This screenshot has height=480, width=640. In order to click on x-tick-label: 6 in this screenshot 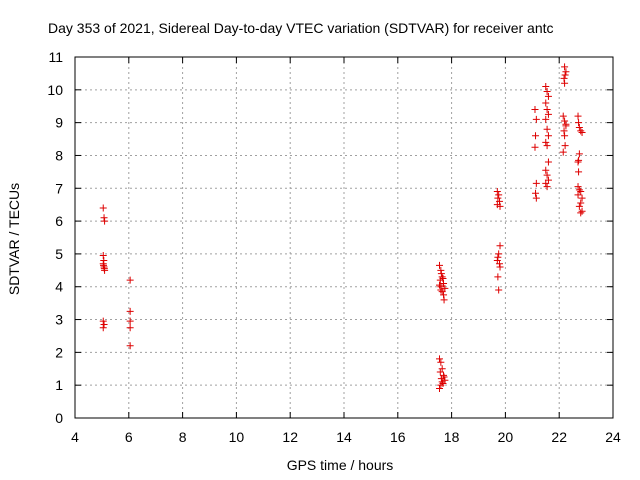, I will do `click(129, 437)`.